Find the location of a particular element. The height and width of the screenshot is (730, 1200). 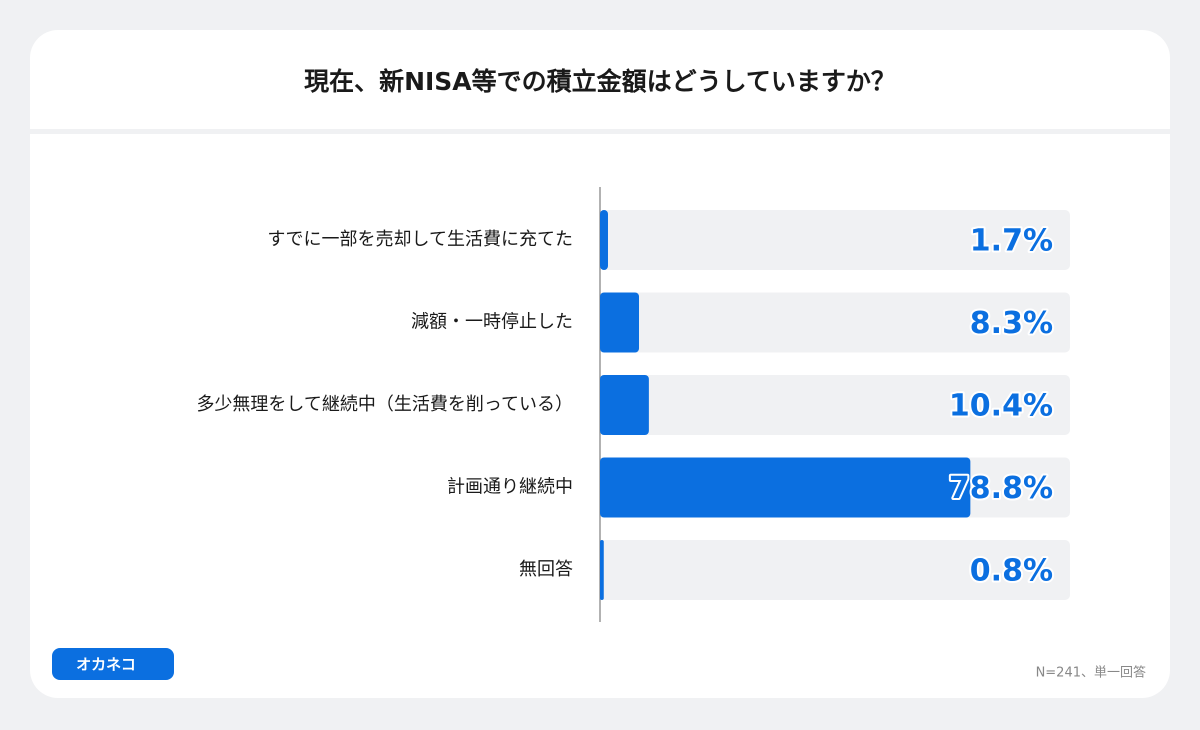

category-label: 無回答 is located at coordinates (546, 569).